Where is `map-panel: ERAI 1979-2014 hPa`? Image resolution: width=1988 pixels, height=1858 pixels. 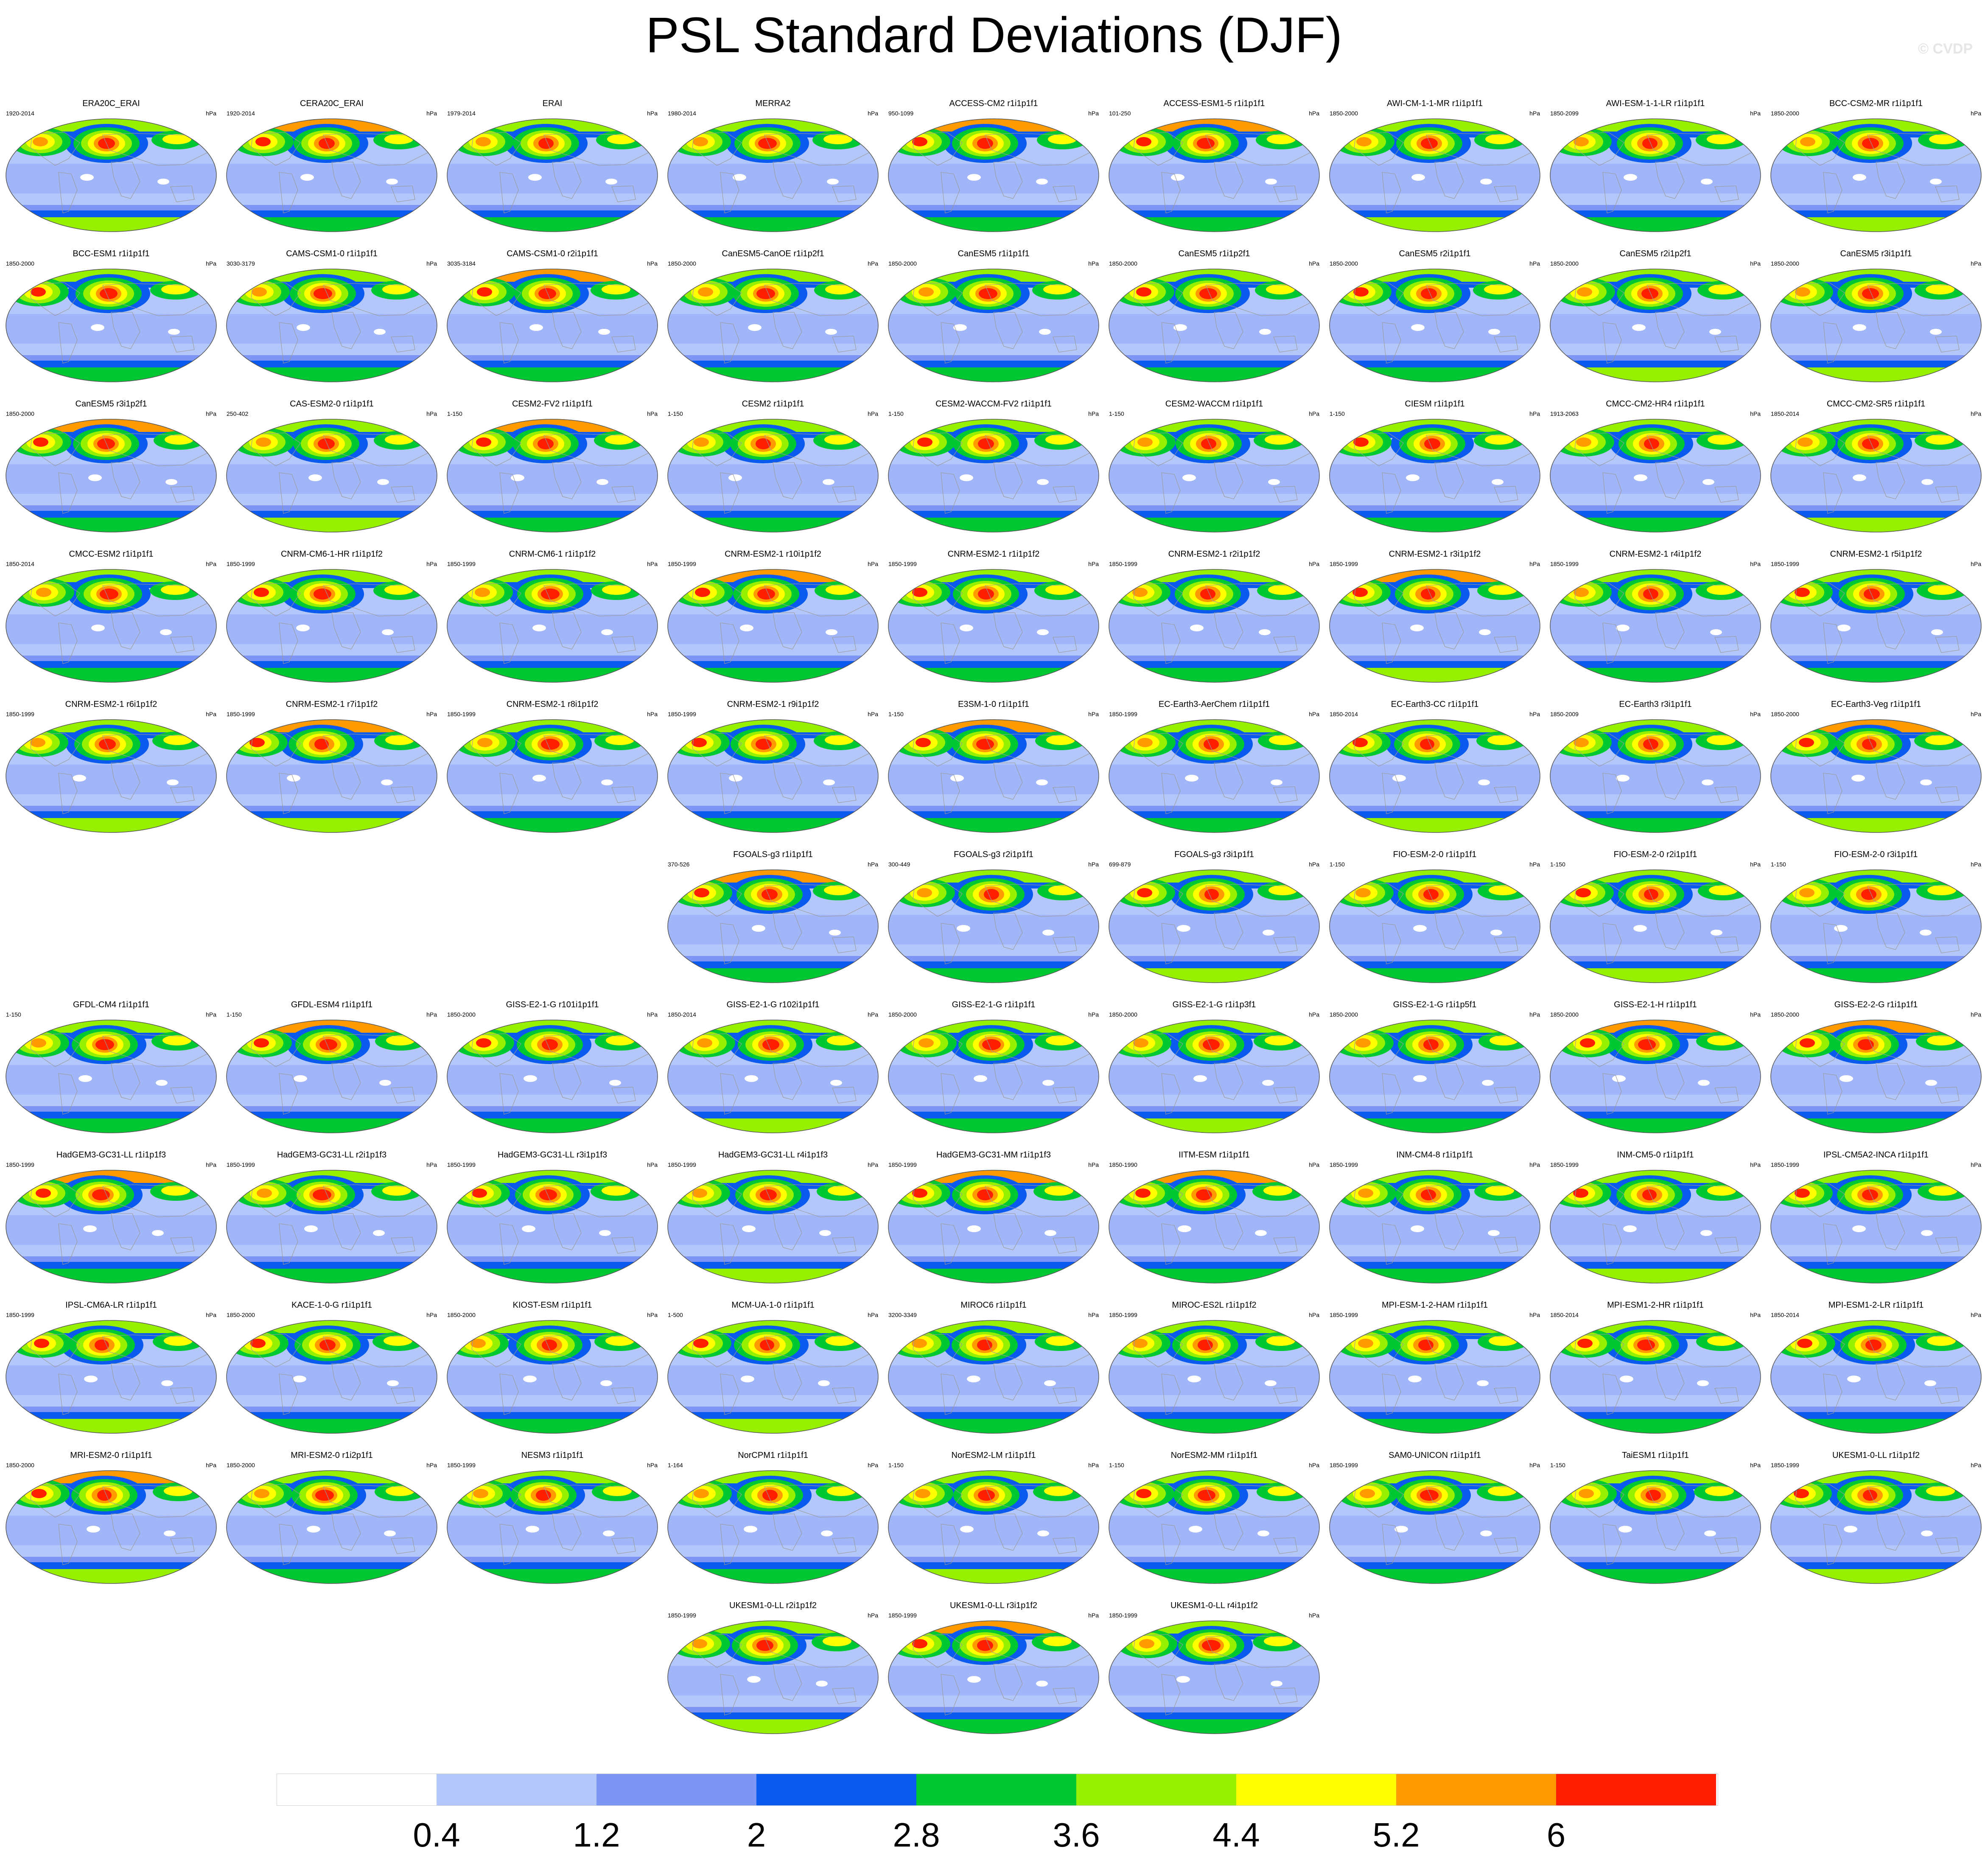
map-panel: ERAI 1979-2014 hPa is located at coordinates (552, 172).